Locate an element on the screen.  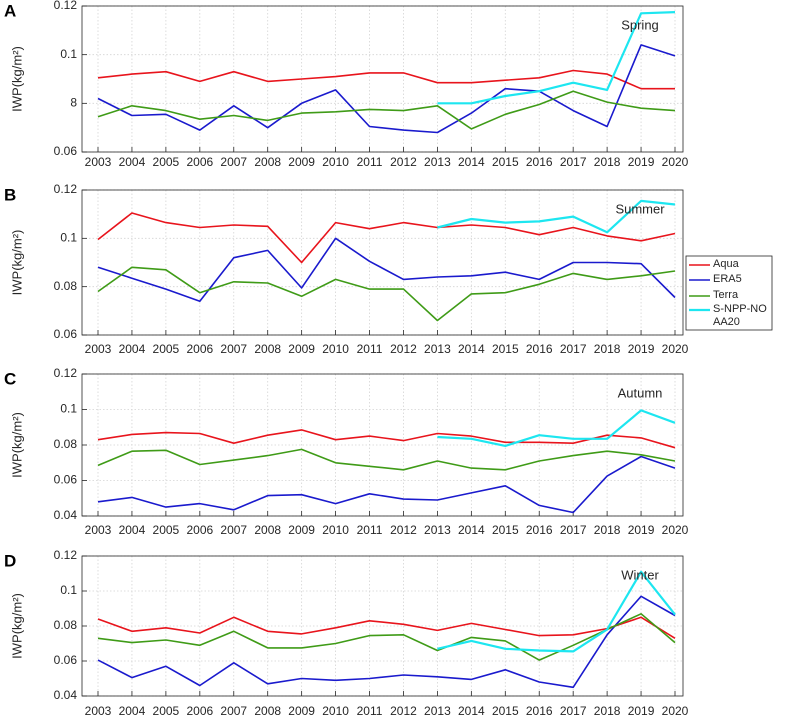
plot-background is located at coordinates (382, 445).